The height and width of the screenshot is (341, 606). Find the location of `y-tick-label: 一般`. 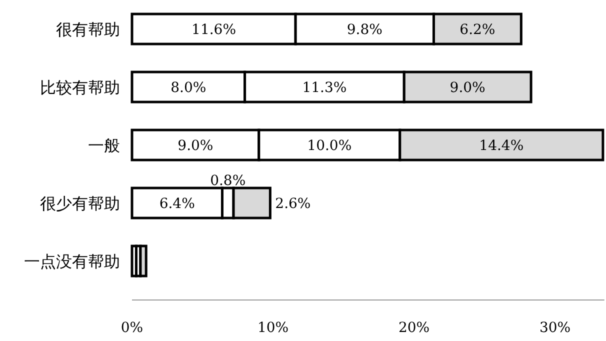

y-tick-label: 一般 is located at coordinates (104, 145).